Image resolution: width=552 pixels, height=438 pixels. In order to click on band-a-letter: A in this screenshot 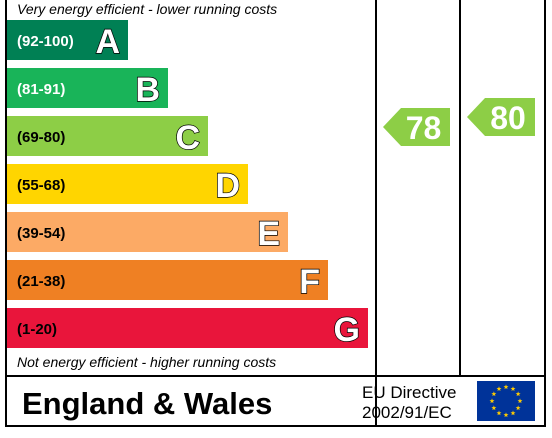, I will do `click(107, 42)`.